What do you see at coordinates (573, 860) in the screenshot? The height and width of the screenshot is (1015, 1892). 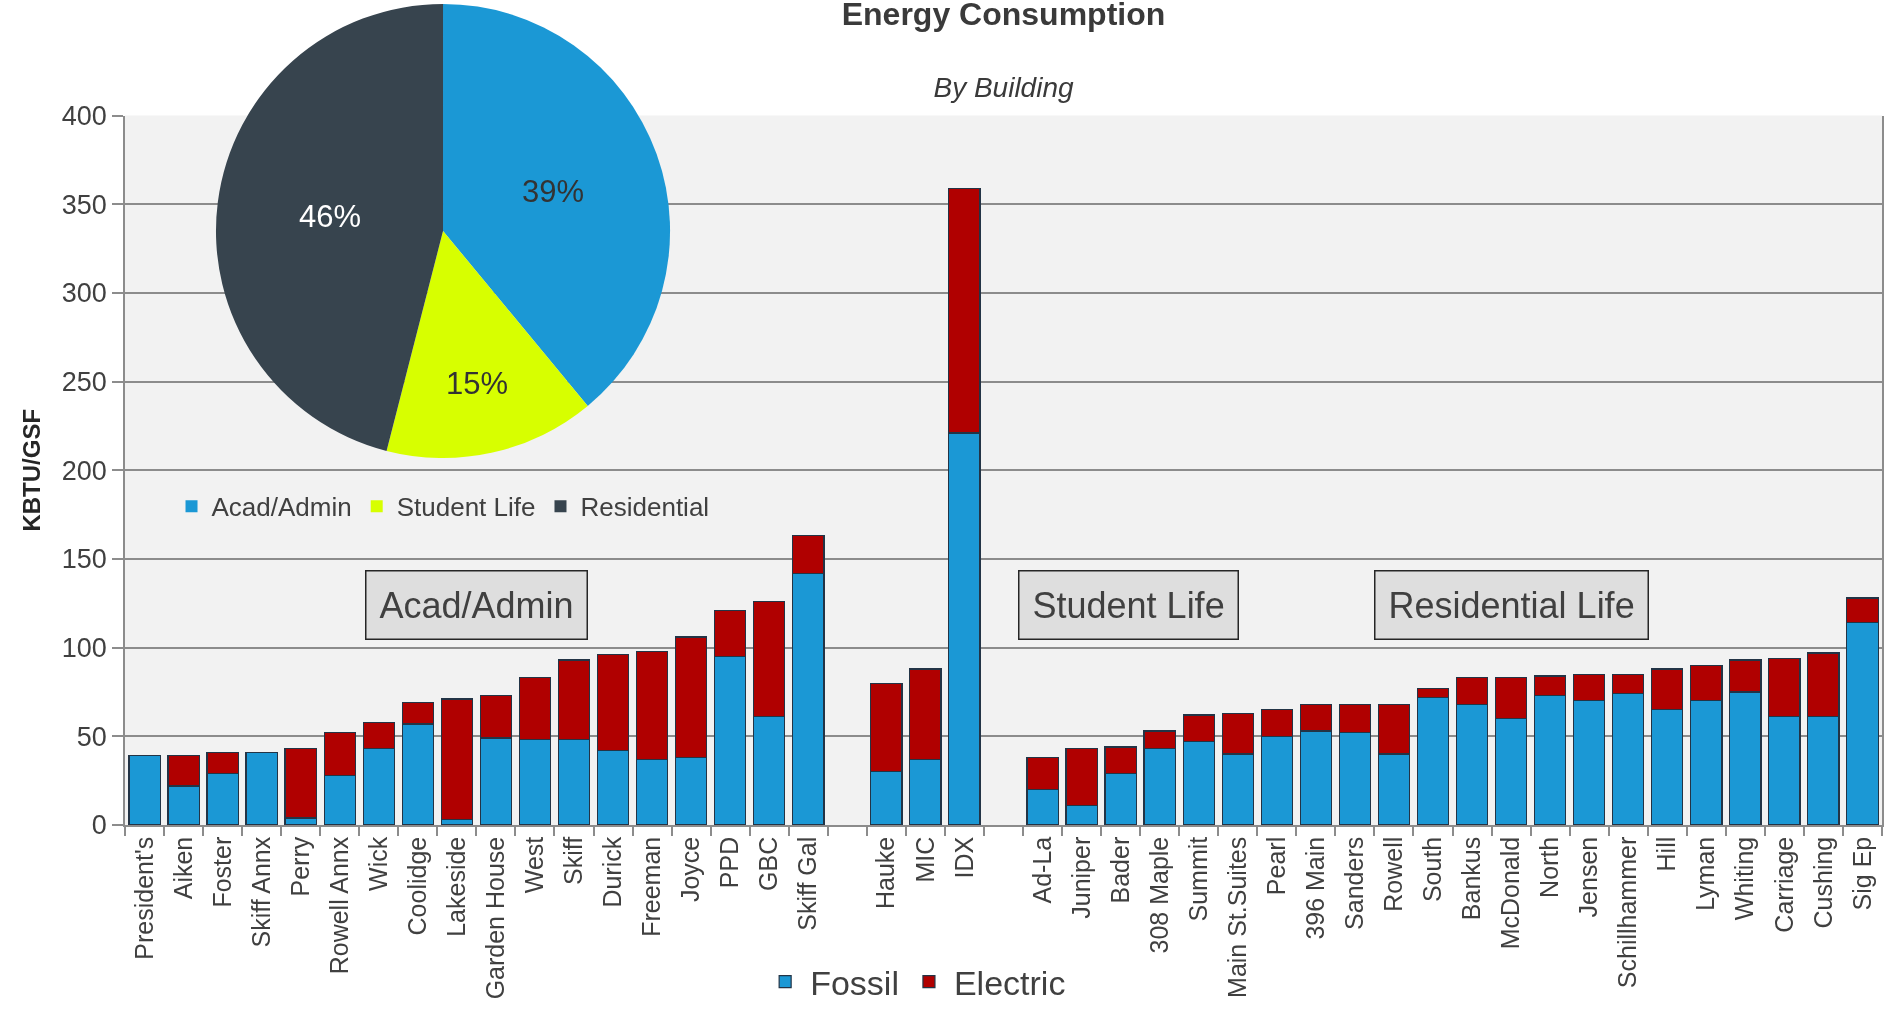 I see `x-tick-label: Skiff` at bounding box center [573, 860].